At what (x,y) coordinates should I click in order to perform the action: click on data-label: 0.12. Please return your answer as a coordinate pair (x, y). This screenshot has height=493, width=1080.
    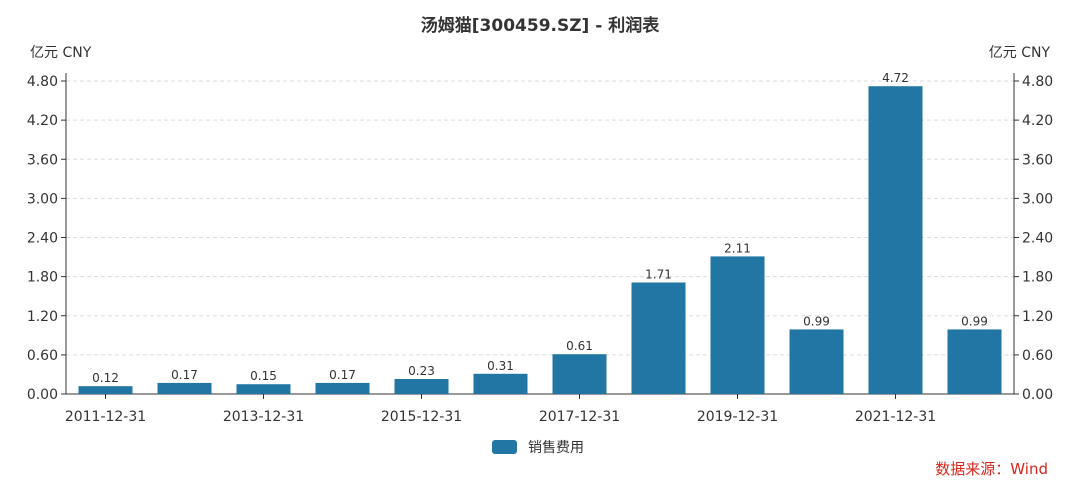
    Looking at the image, I should click on (105, 378).